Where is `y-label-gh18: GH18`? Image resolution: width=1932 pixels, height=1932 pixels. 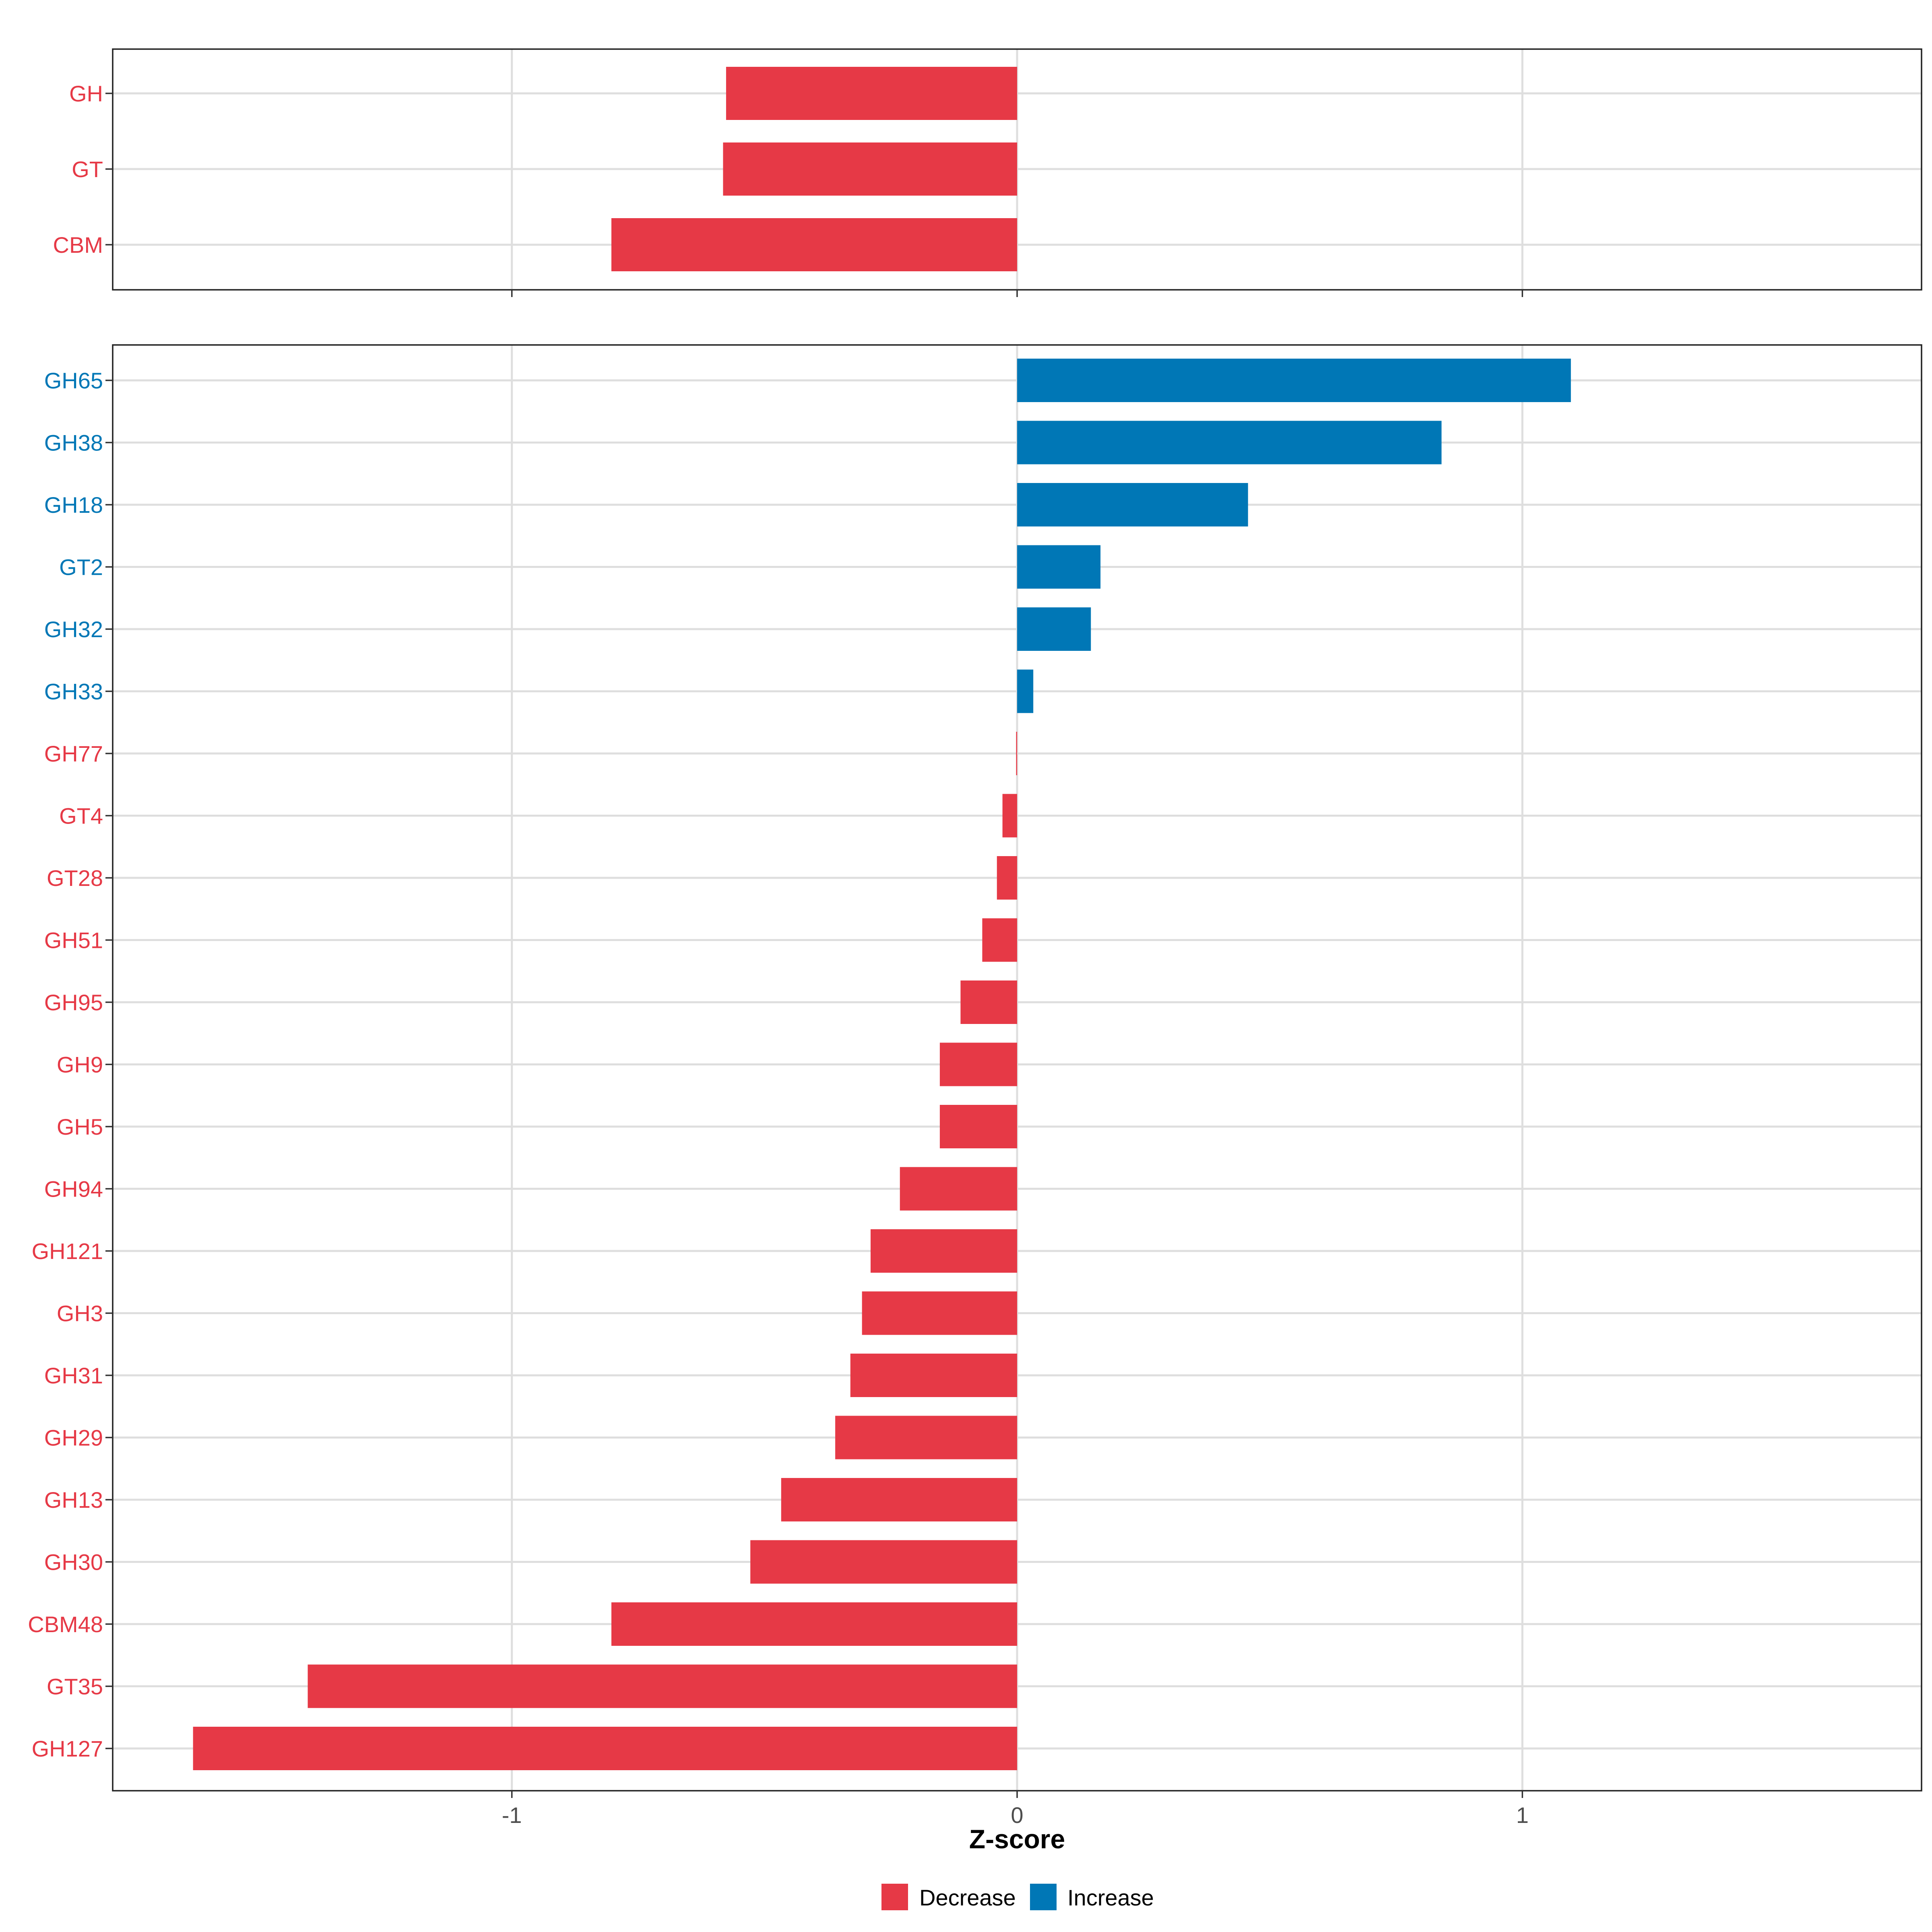
y-label-gh18: GH18 is located at coordinates (73, 505).